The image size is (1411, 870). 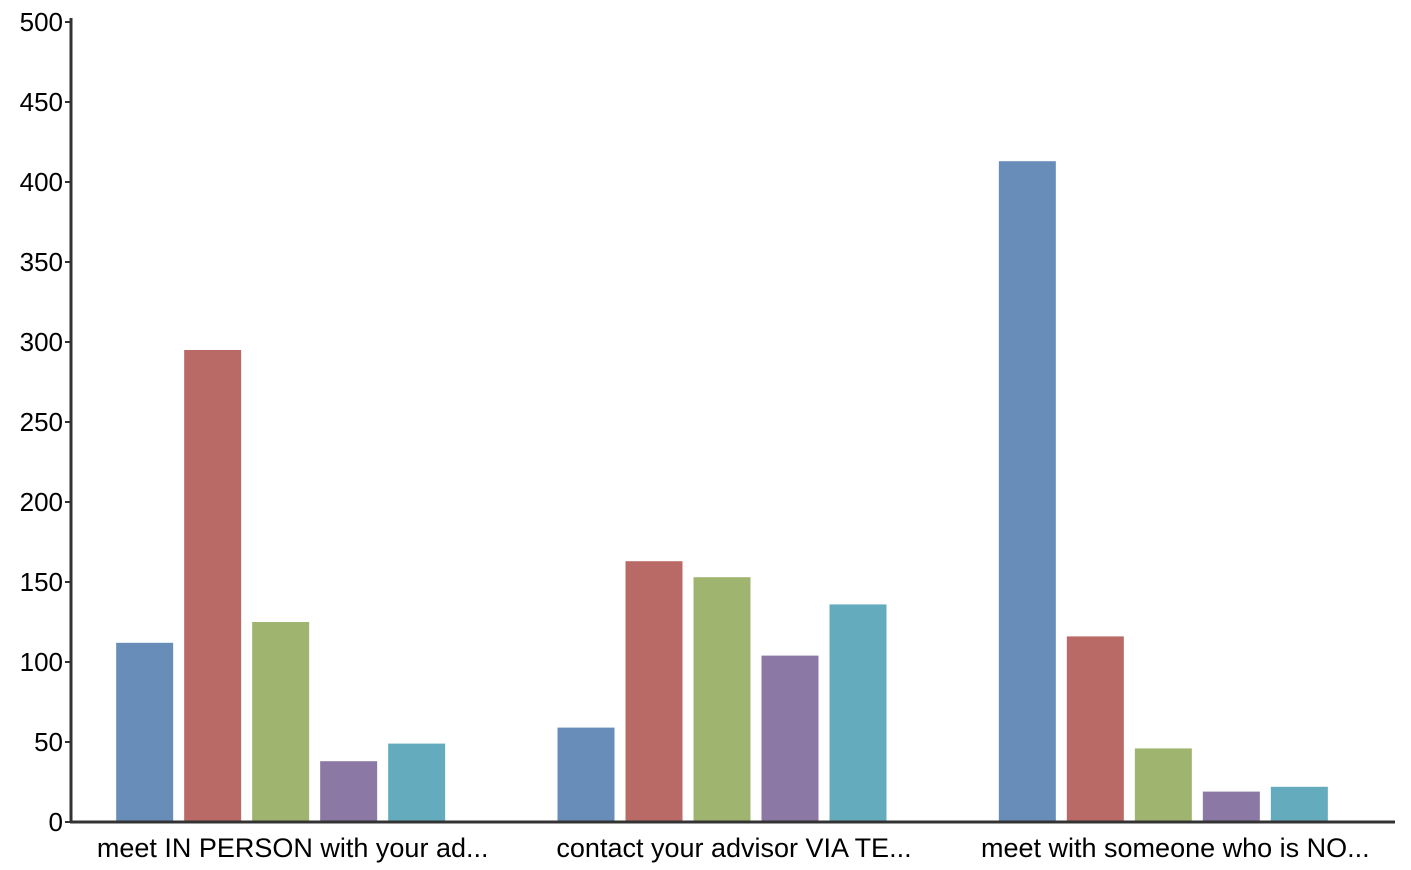 What do you see at coordinates (41, 22) in the screenshot?
I see `y-tick-label: 500` at bounding box center [41, 22].